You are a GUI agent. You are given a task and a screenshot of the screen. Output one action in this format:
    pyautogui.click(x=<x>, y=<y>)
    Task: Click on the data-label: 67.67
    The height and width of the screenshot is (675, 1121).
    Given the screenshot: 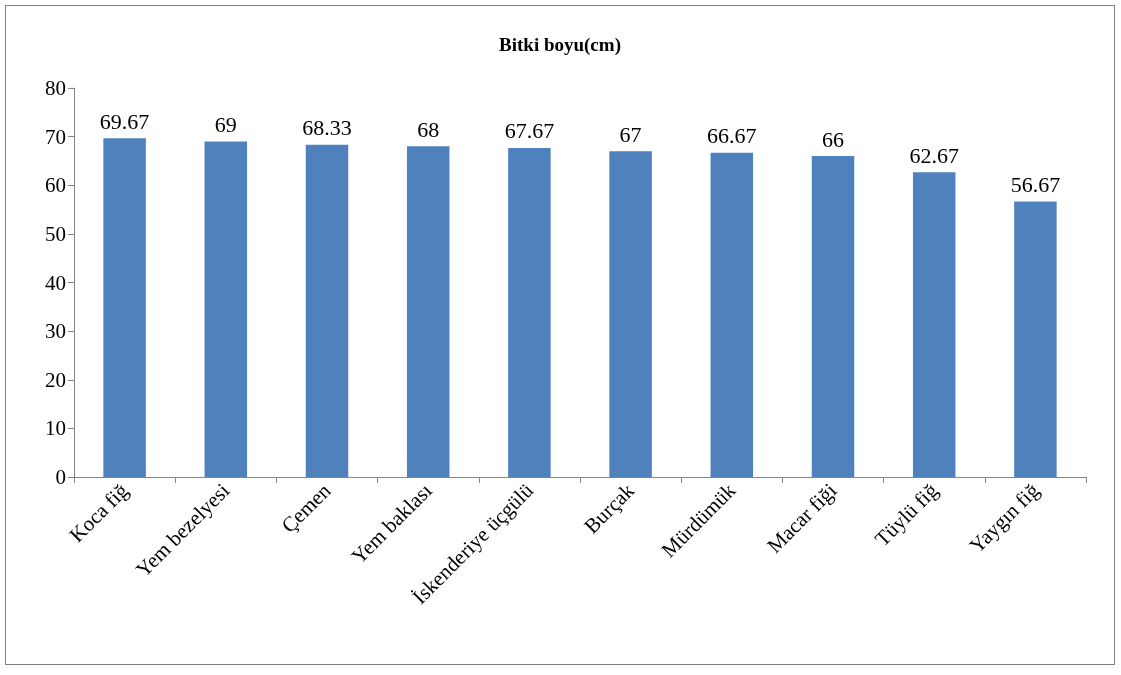 What is the action you would take?
    pyautogui.click(x=529, y=131)
    